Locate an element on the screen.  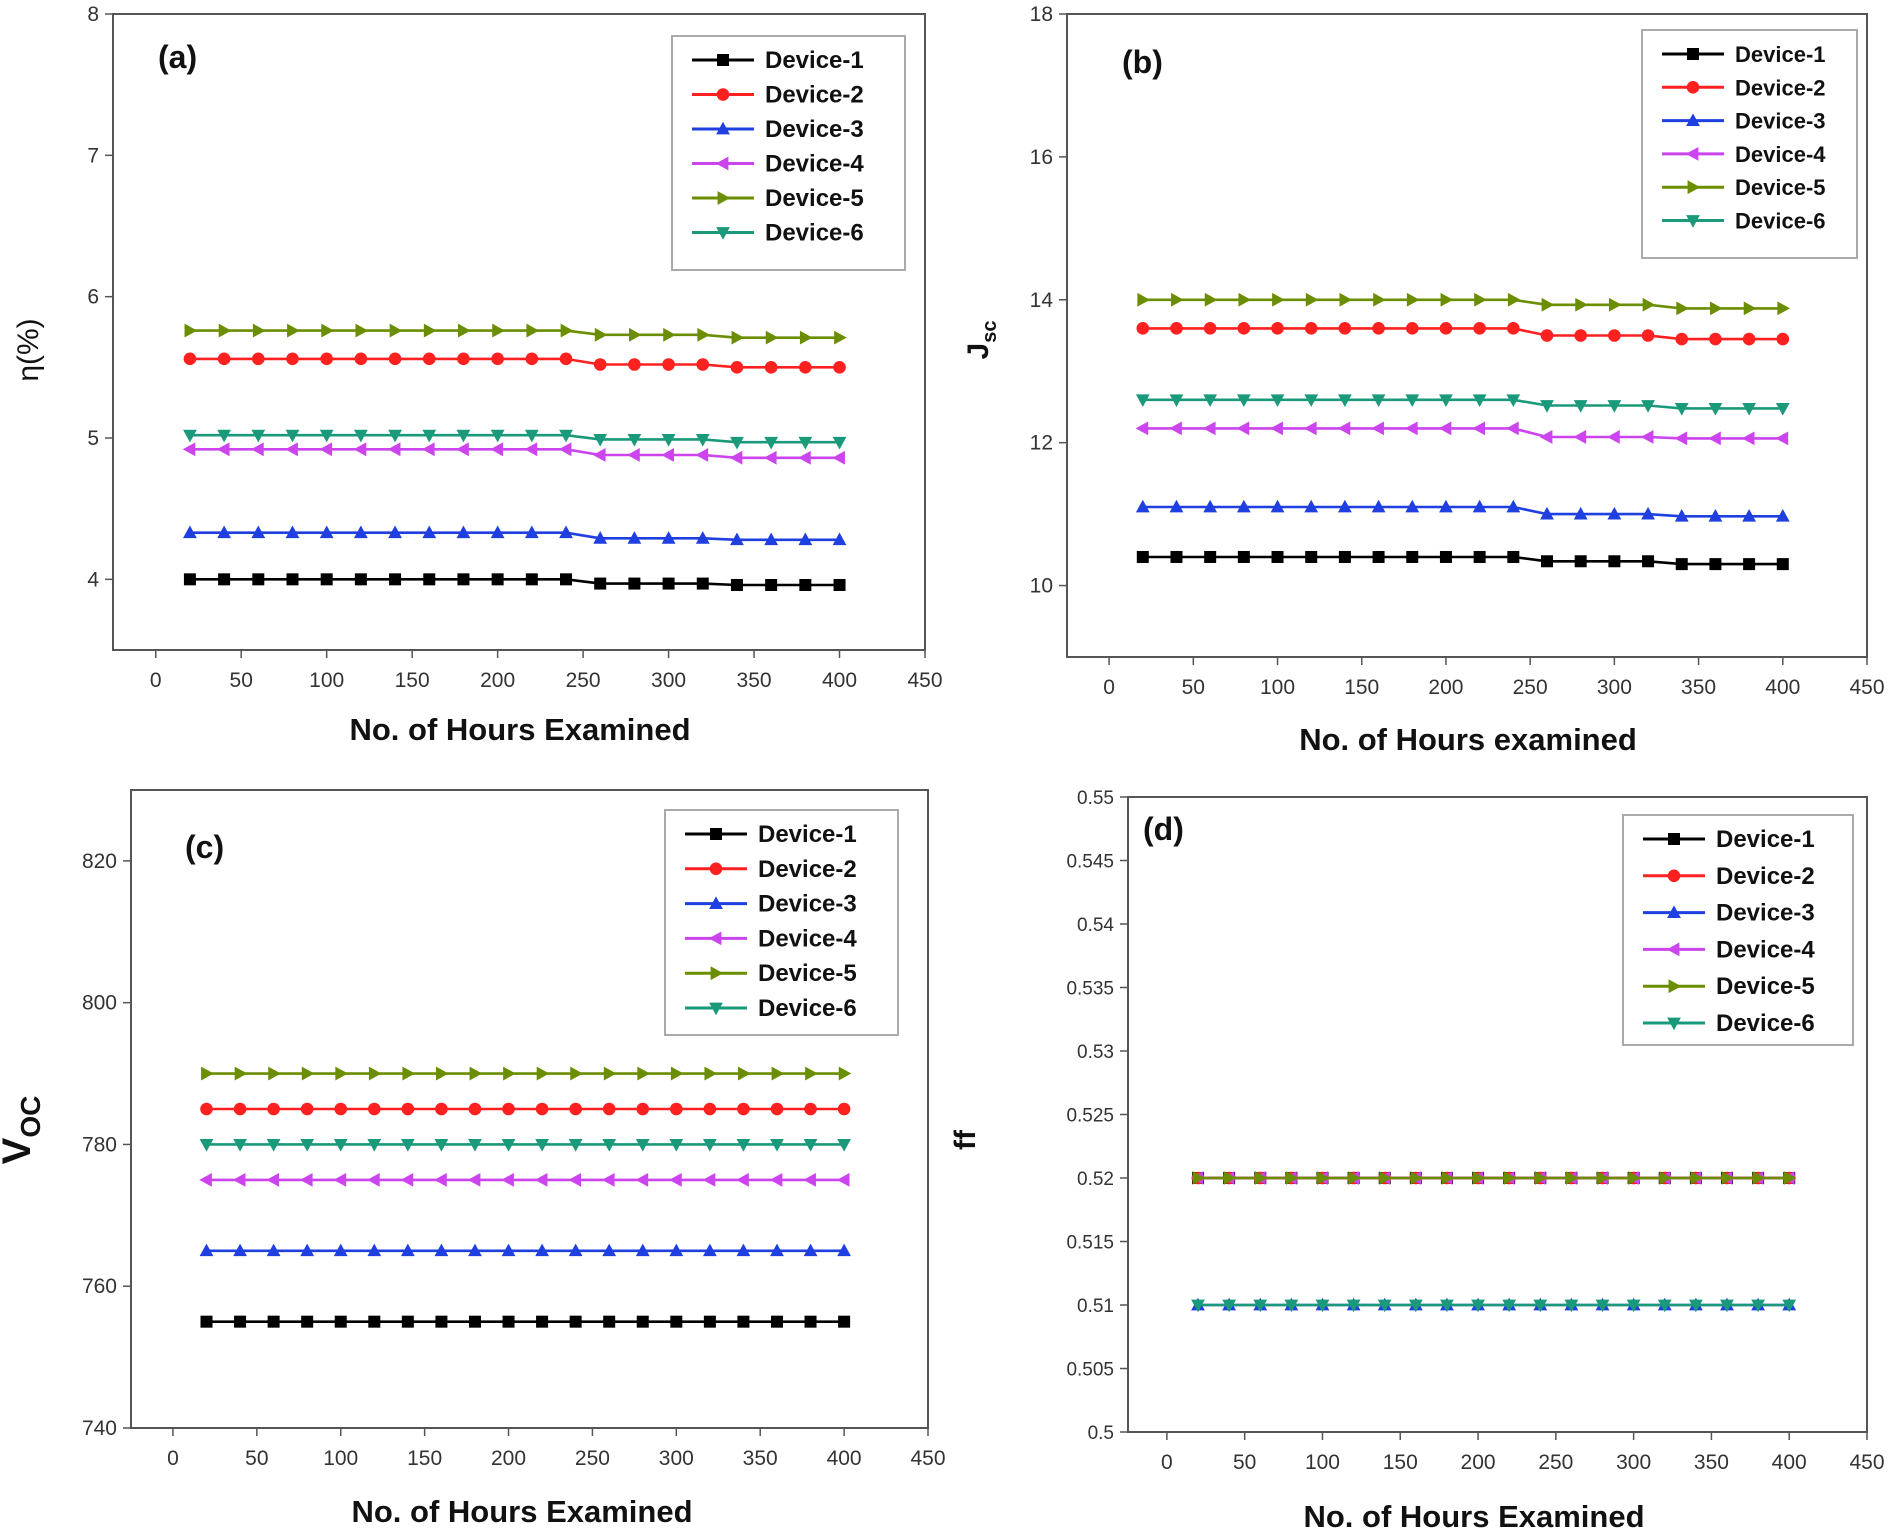
panel-label: (b) is located at coordinates (1142, 62).